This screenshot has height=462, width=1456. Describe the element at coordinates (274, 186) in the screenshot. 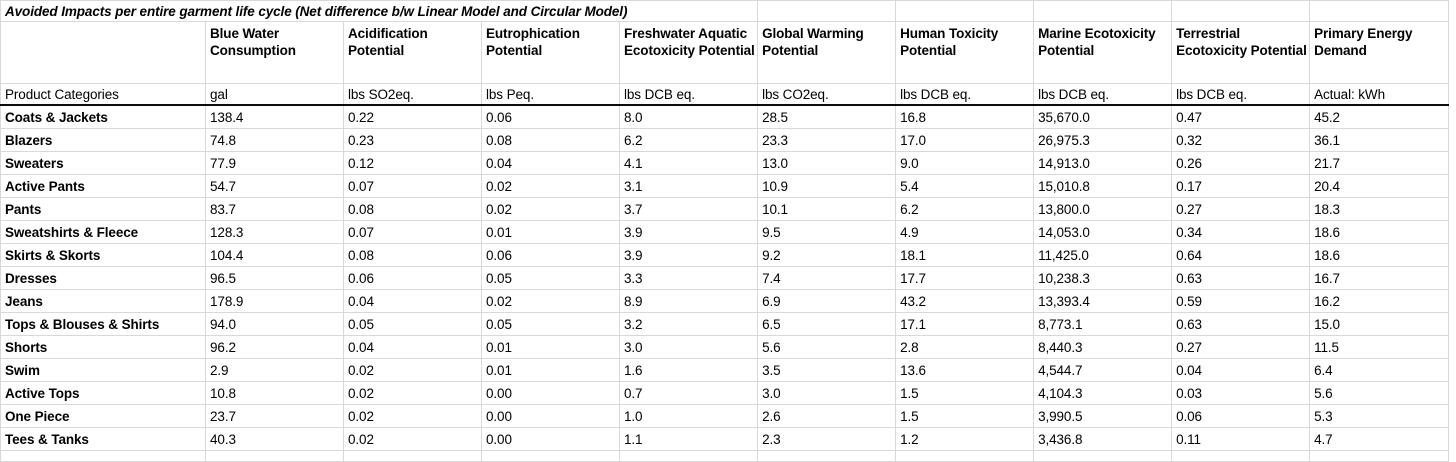

I see `value-cell: 54.7` at that location.